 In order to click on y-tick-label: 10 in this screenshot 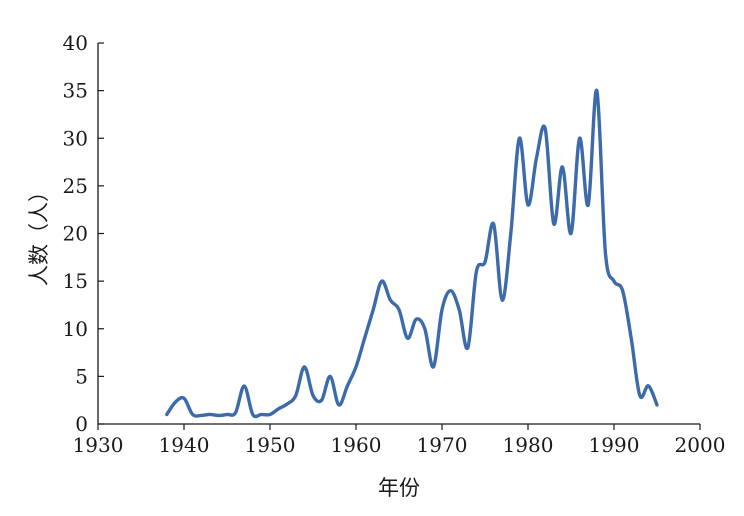, I will do `click(75, 329)`.